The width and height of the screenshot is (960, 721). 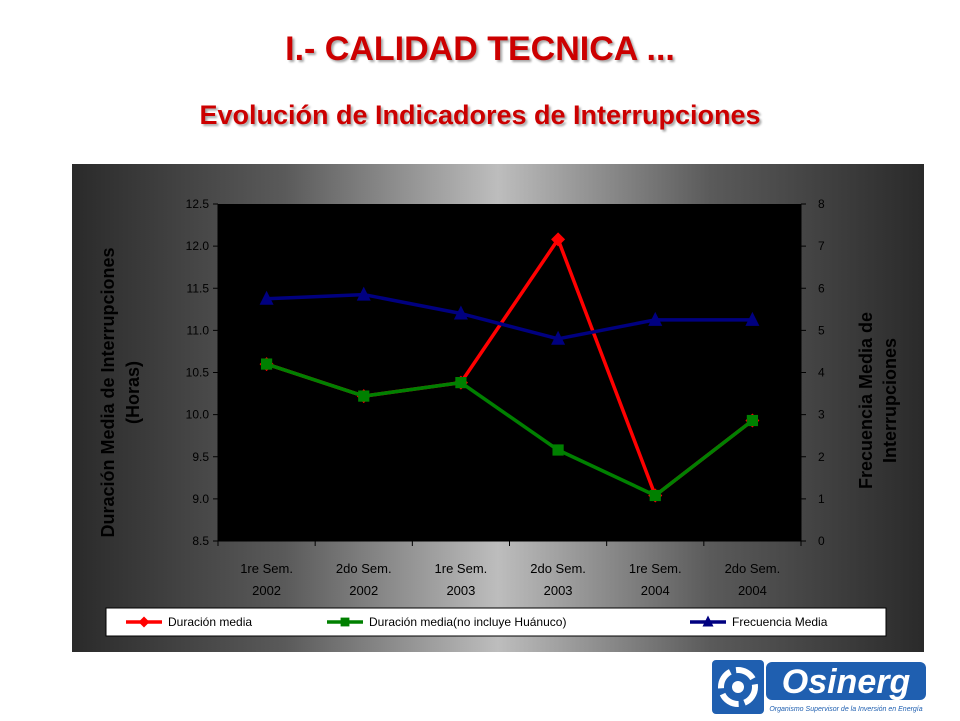 What do you see at coordinates (846, 682) in the screenshot?
I see `logo-wordmark: Osinerg` at bounding box center [846, 682].